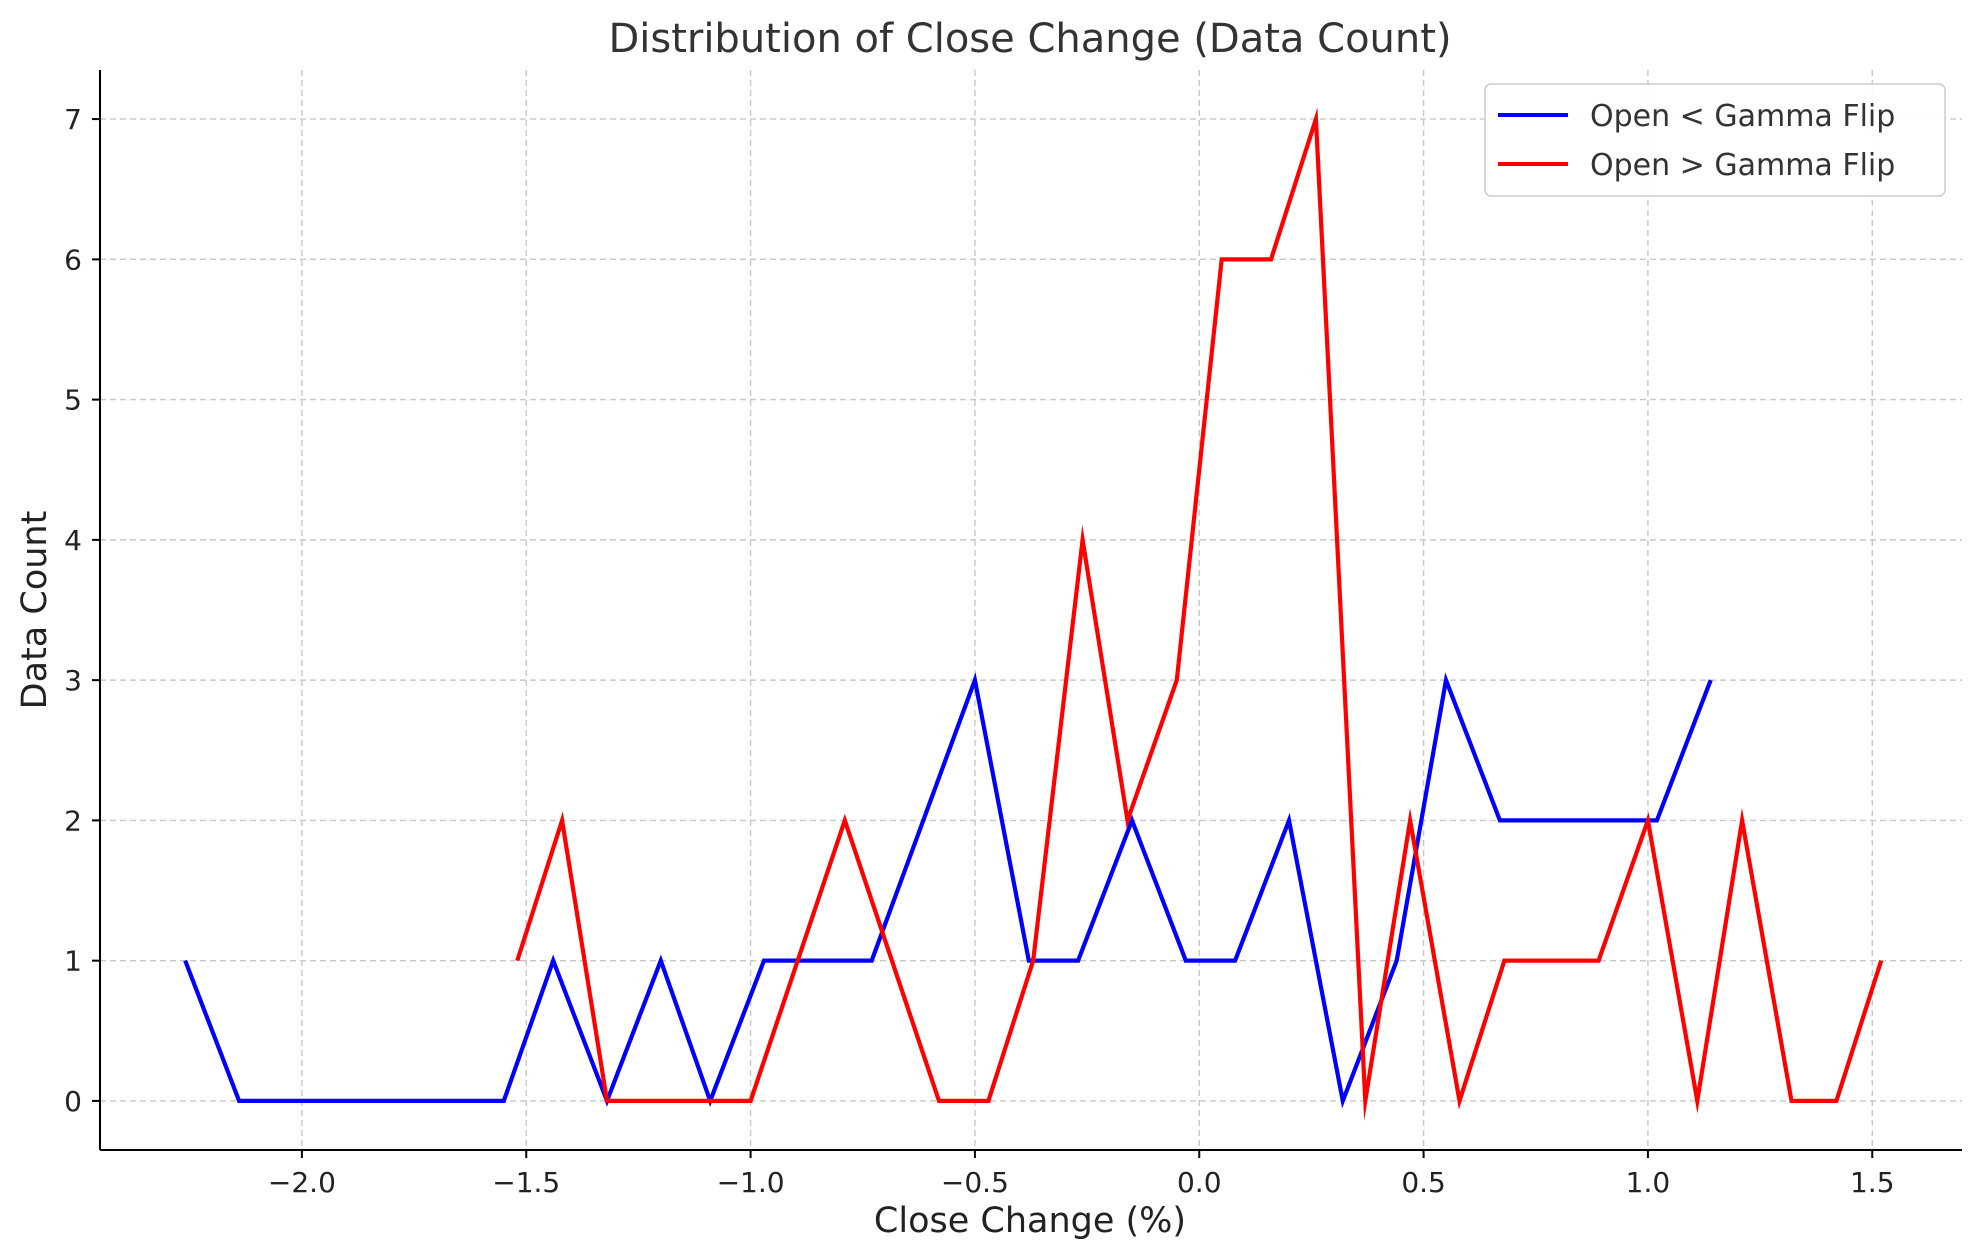 Image resolution: width=1980 pixels, height=1260 pixels. What do you see at coordinates (73, 119) in the screenshot?
I see `y-tick-label: 7` at bounding box center [73, 119].